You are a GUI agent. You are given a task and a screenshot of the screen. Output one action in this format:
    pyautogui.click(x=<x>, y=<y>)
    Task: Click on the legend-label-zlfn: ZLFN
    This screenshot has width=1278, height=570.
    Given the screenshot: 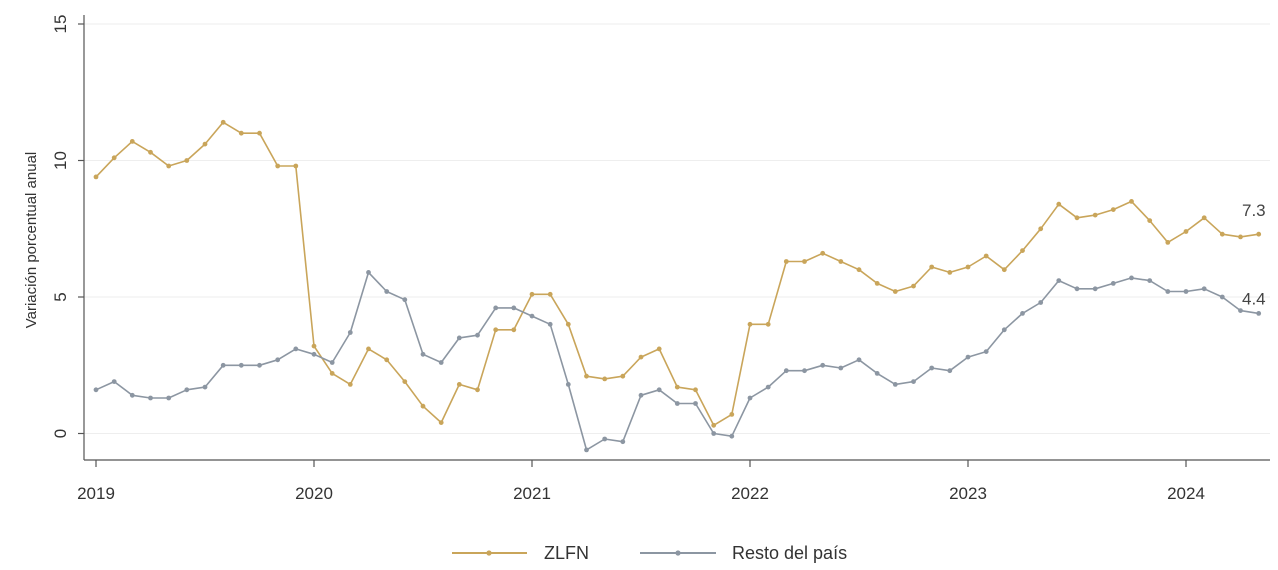 What is the action you would take?
    pyautogui.click(x=566, y=553)
    